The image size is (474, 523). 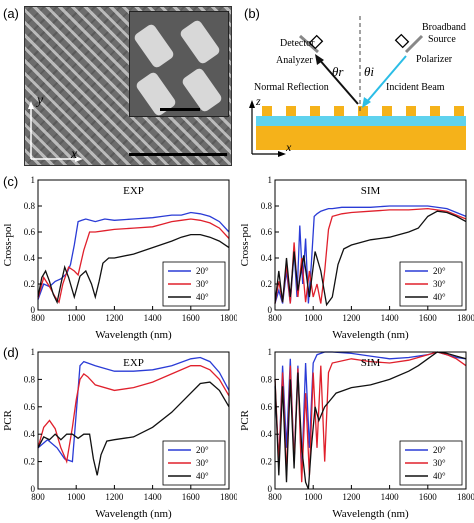 I want to click on incident-beam-label: Incident Beam, so click(x=415, y=87).